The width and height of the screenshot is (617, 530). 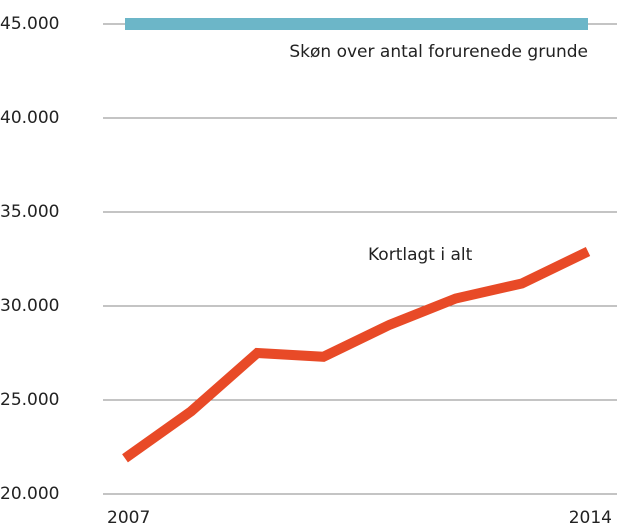 What do you see at coordinates (29, 494) in the screenshot?
I see `y-tick-label: 20.000` at bounding box center [29, 494].